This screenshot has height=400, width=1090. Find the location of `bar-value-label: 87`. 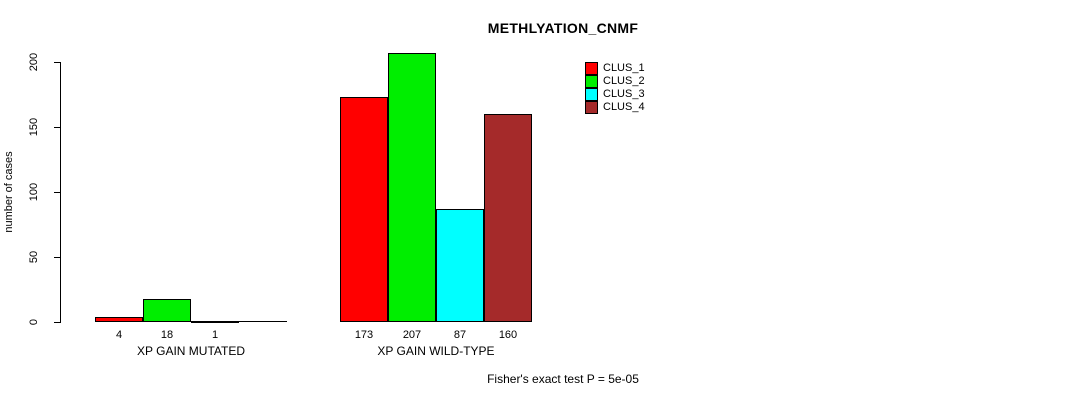

bar-value-label: 87 is located at coordinates (460, 335).